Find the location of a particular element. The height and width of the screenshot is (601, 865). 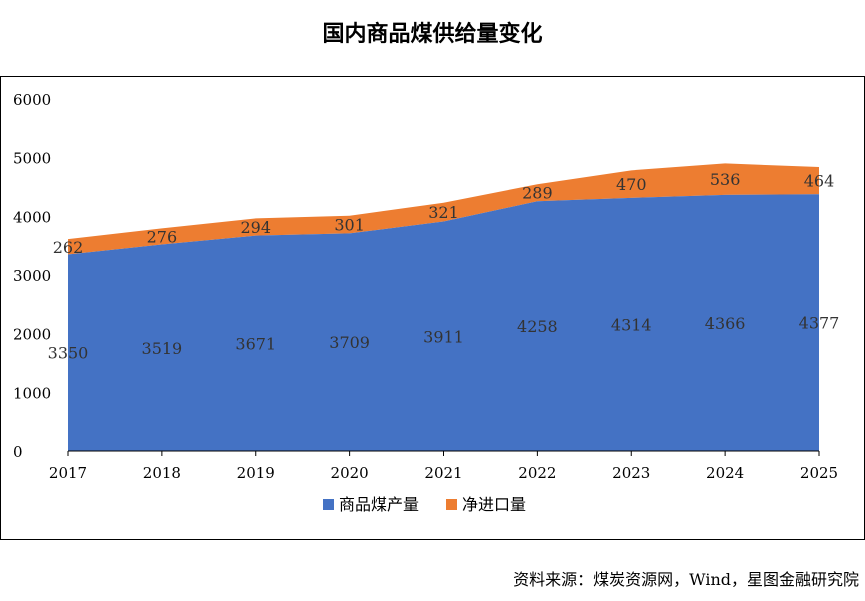

data-label-coal-production: 4377 is located at coordinates (819, 323).